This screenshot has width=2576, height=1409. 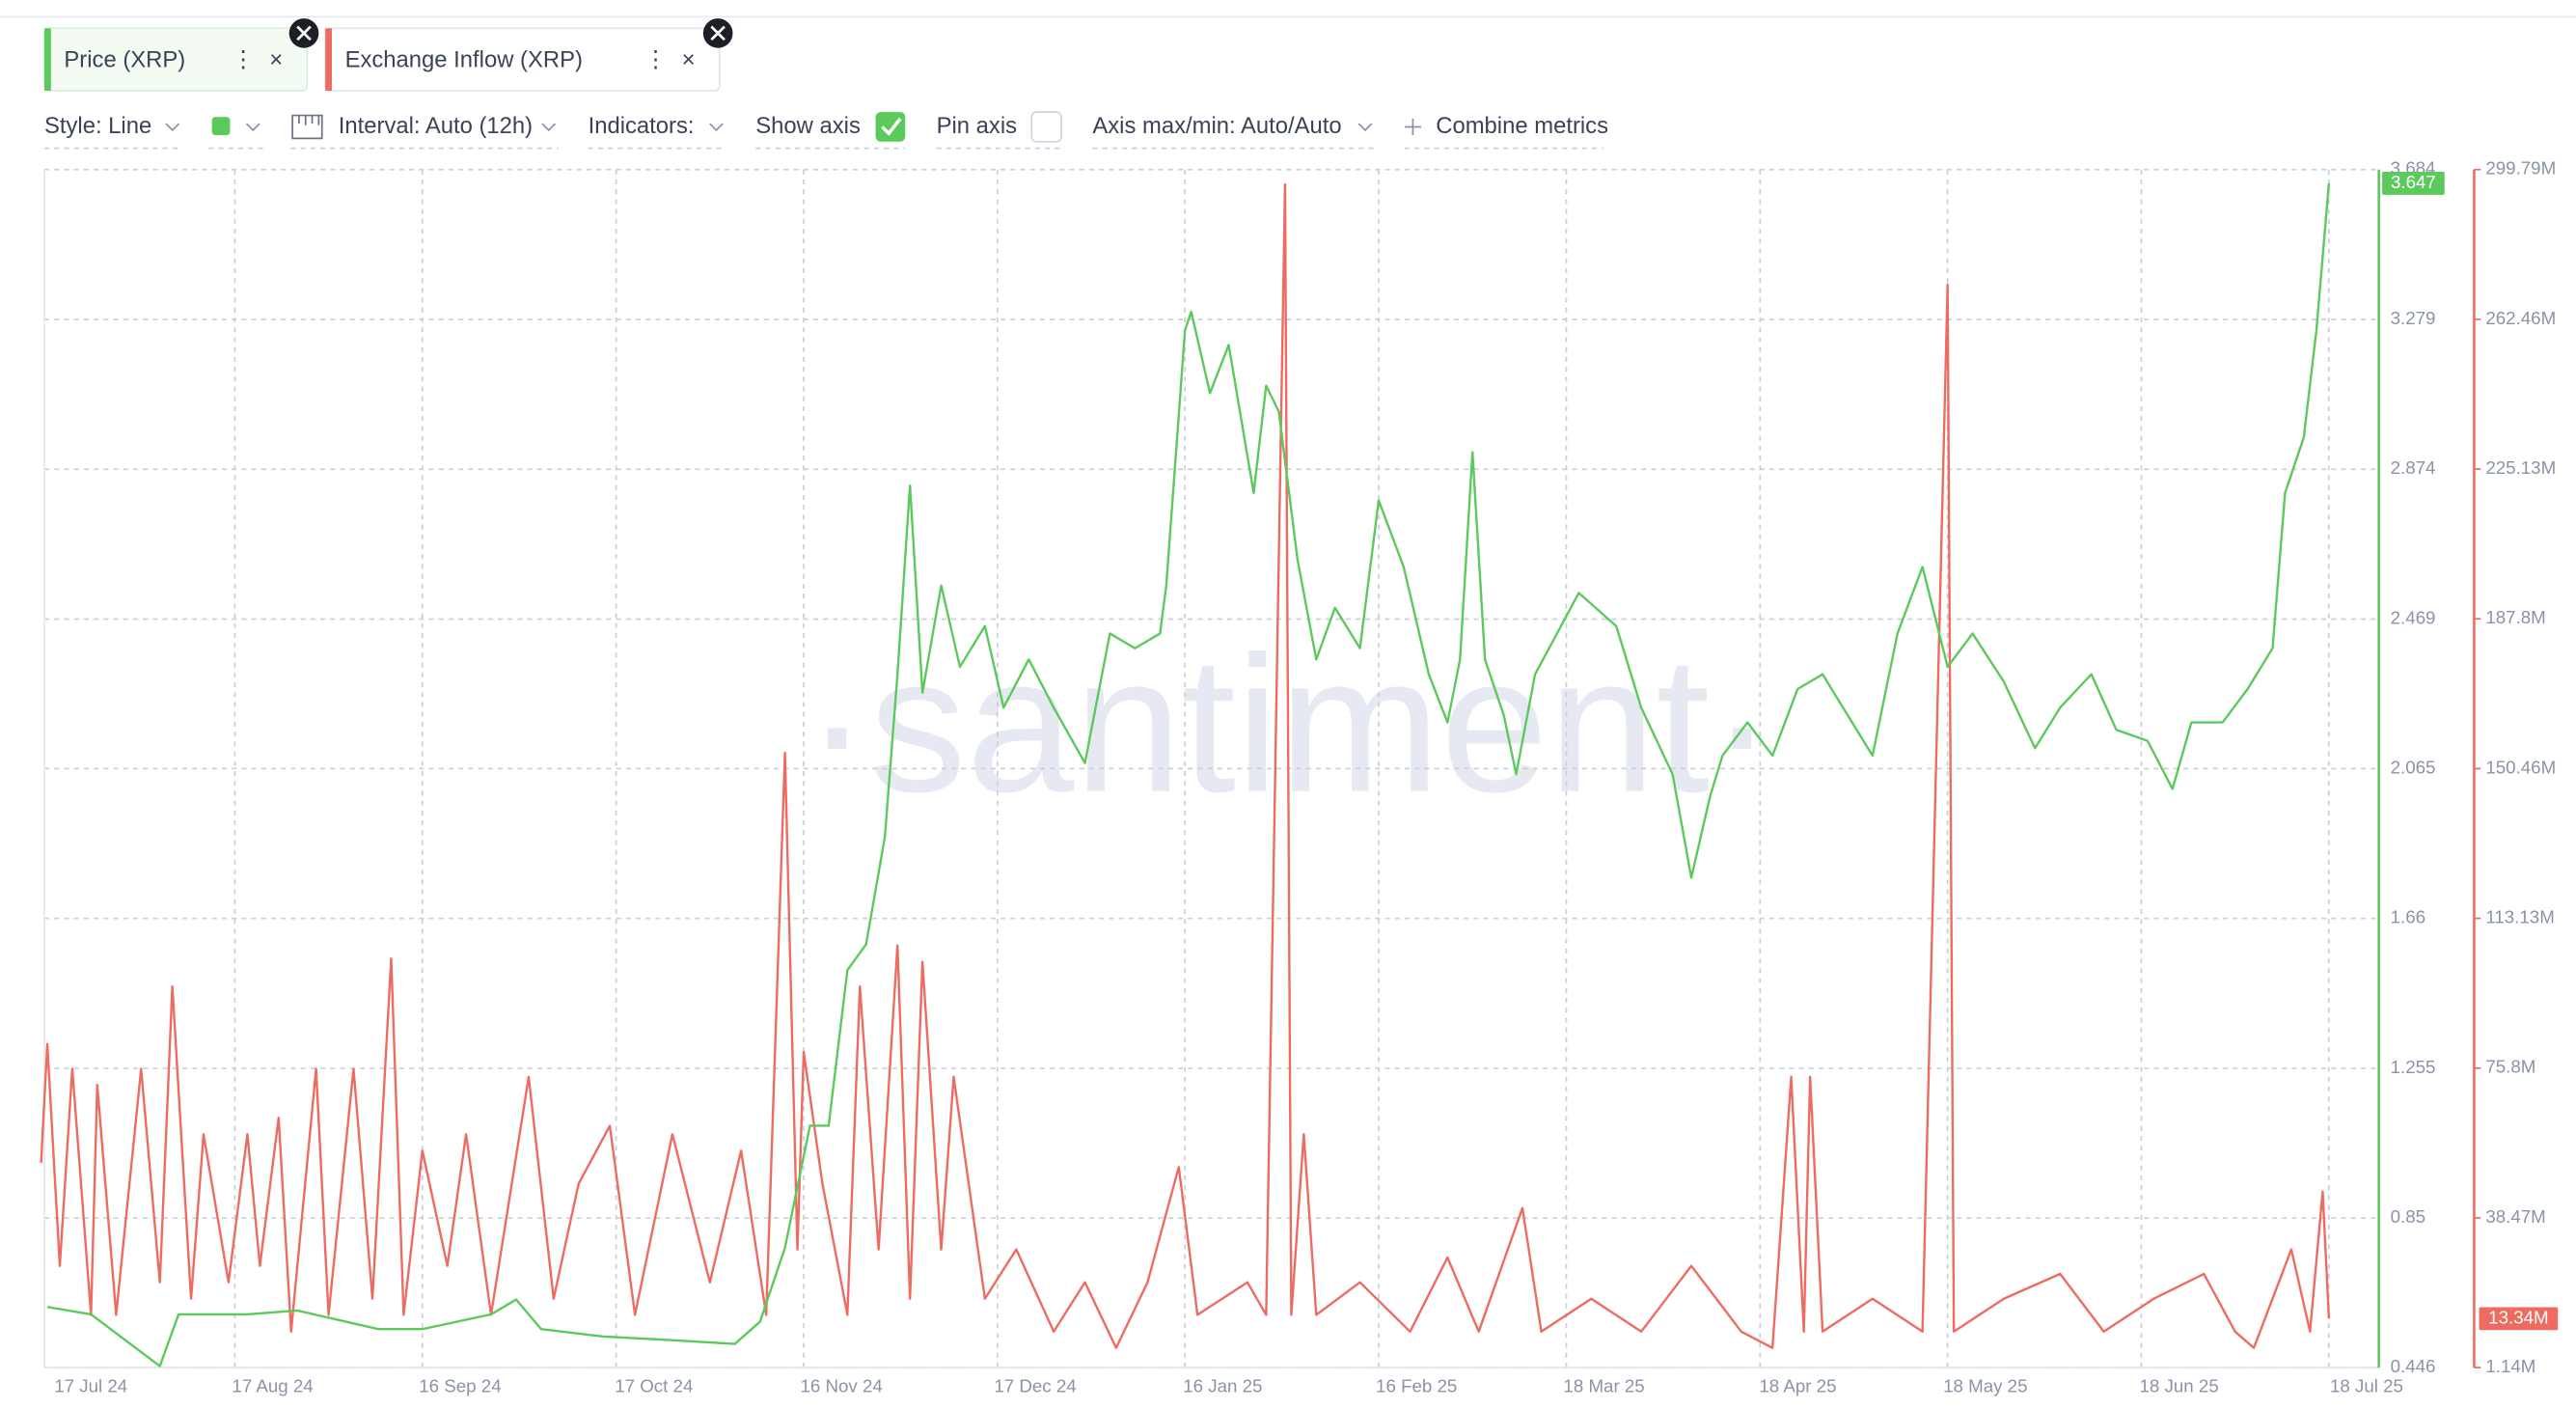 What do you see at coordinates (2413, 1366) in the screenshot?
I see `y-tick-label: 0.446` at bounding box center [2413, 1366].